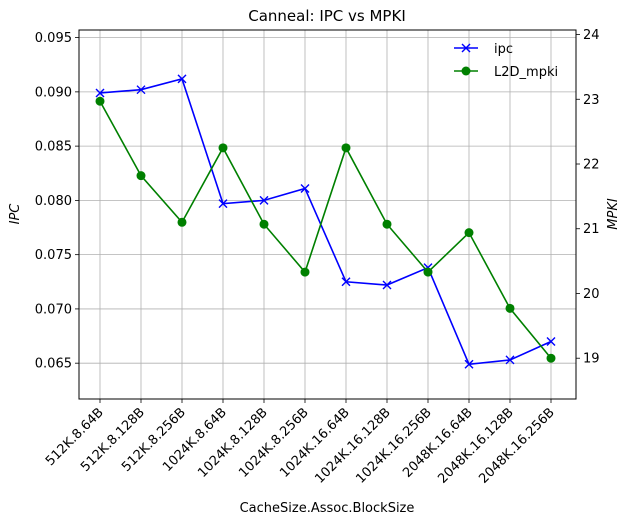  Describe the element at coordinates (393, 445) in the screenshot. I see `x-tick-label: 1024K.16.256B` at that location.